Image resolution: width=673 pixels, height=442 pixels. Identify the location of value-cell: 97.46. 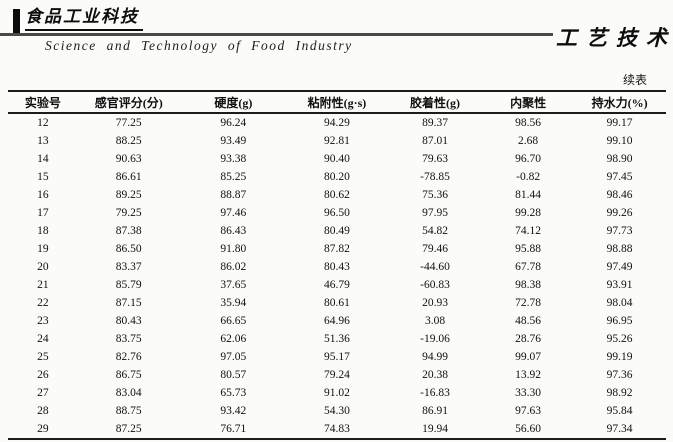
(233, 213).